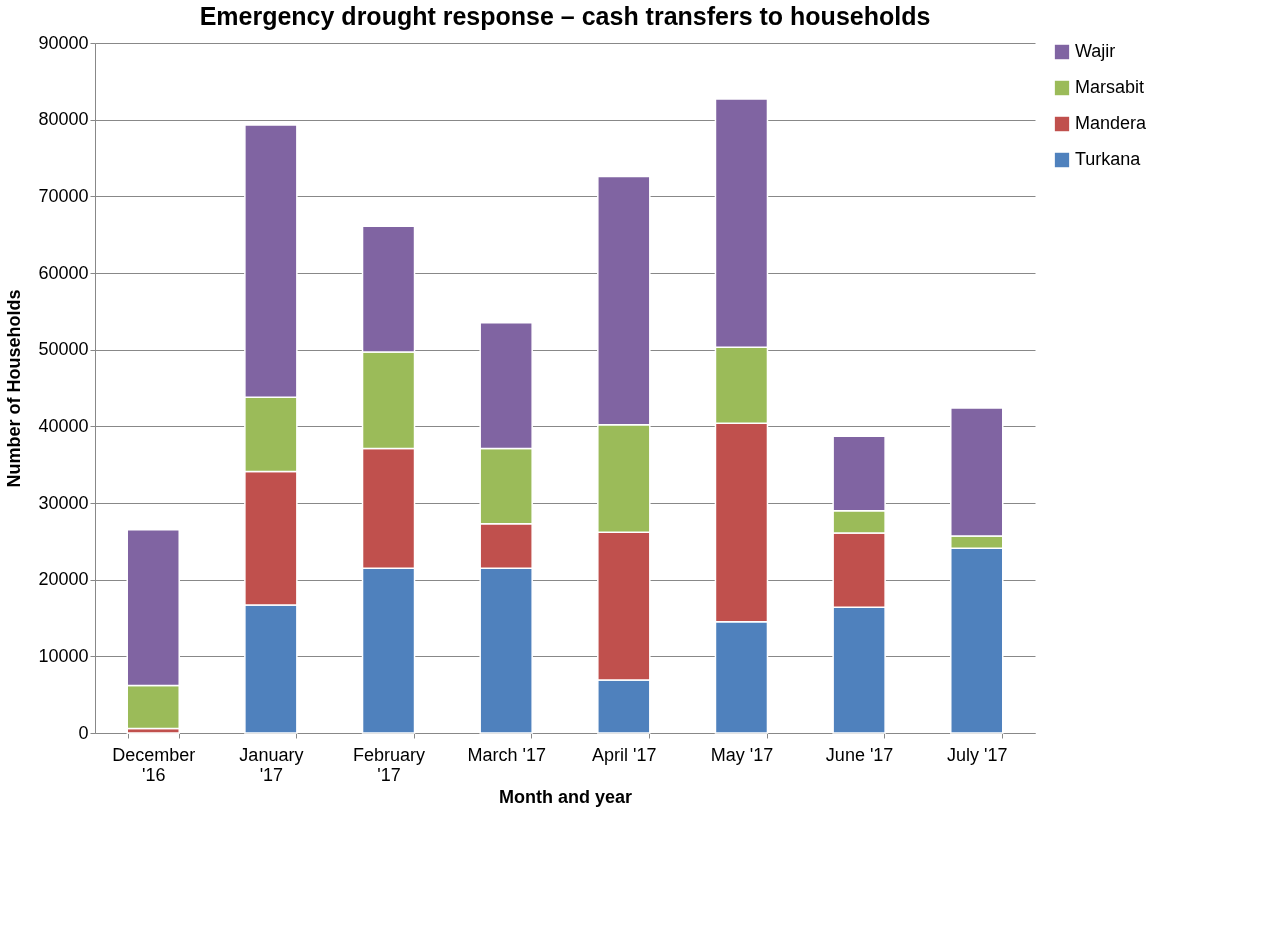 This screenshot has width=1281, height=933. What do you see at coordinates (271, 764) in the screenshot?
I see `x-tick-label: January '17` at bounding box center [271, 764].